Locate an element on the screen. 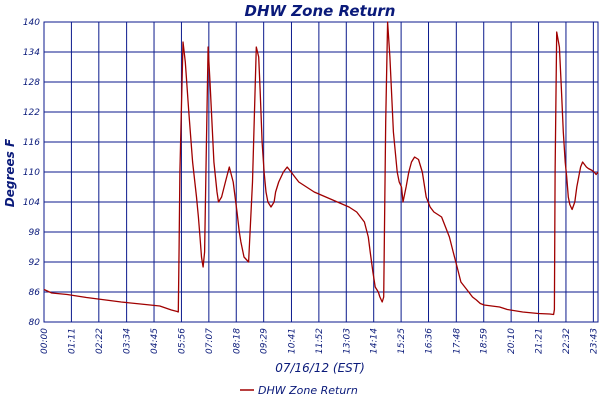  chart-title: DHW Zone Return is located at coordinates (320, 11).